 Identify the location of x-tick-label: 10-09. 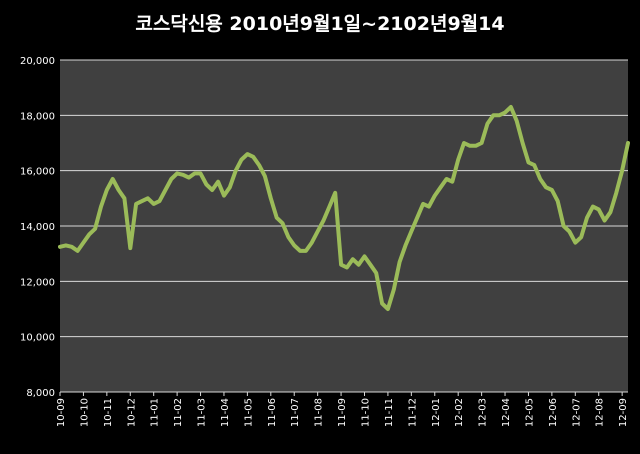
(61, 412).